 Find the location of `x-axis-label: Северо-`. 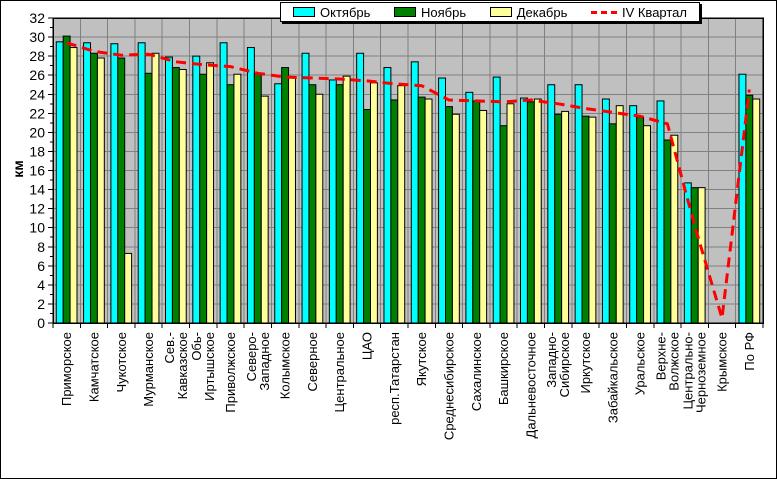

x-axis-label: Северо- is located at coordinates (251, 356).